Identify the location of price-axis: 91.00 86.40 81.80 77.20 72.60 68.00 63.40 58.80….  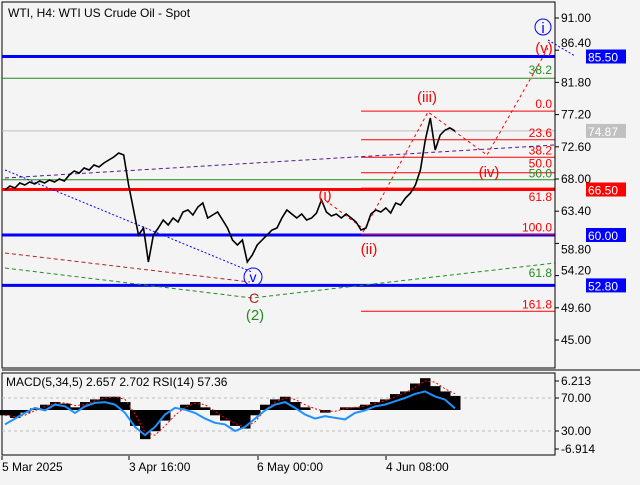
(572, 185).